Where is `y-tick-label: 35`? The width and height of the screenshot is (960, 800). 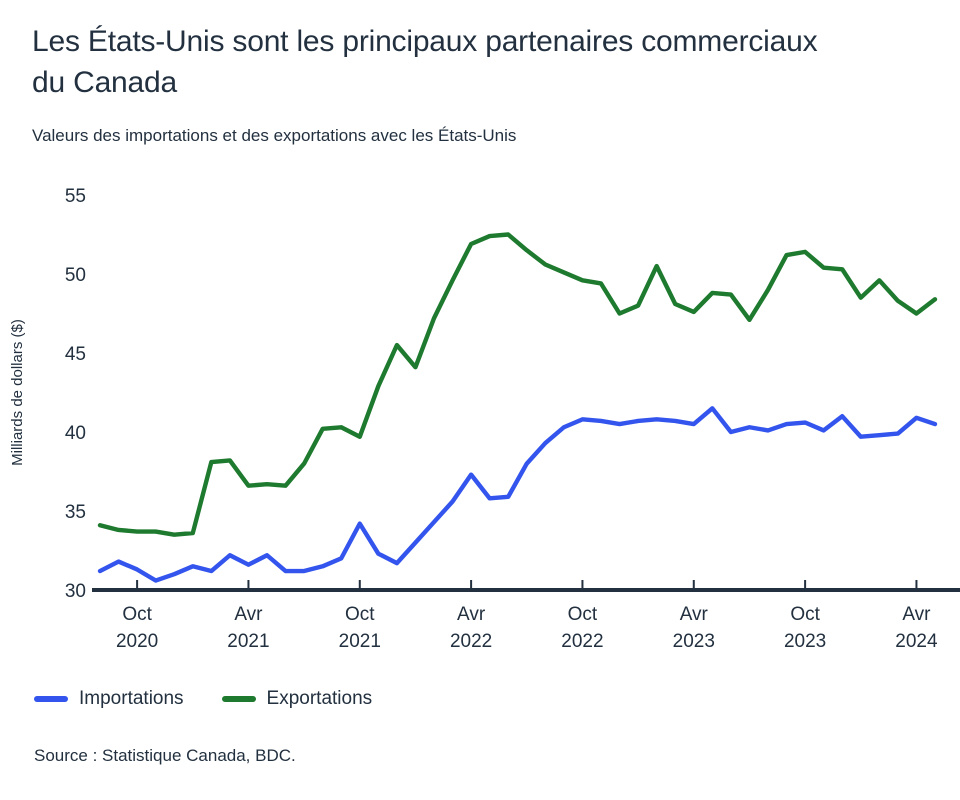 y-tick-label: 35 is located at coordinates (75, 512).